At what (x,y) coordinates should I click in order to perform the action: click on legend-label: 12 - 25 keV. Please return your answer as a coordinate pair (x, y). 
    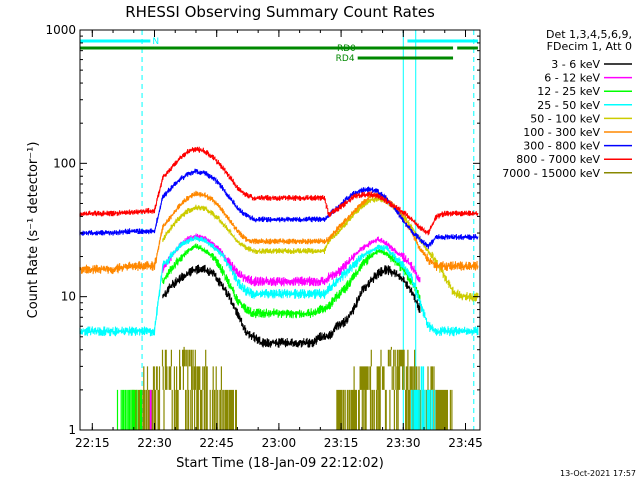
    Looking at the image, I should click on (568, 91).